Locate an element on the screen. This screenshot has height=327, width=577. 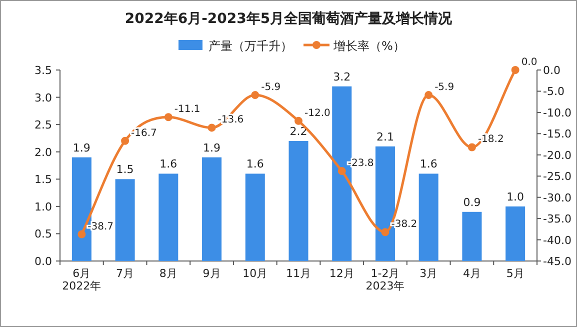
y-tick-label: 3.5 is located at coordinates (43, 70).